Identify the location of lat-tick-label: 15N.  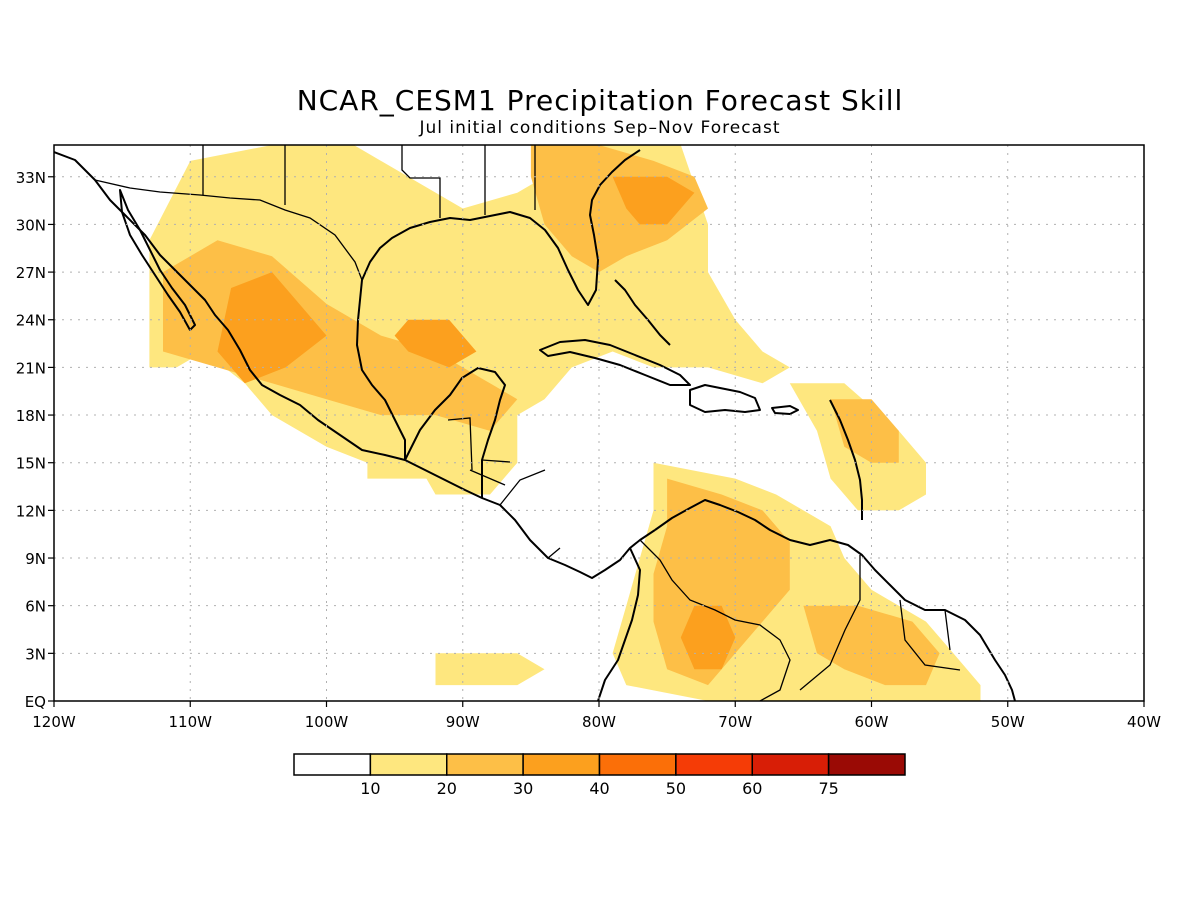
(31, 464).